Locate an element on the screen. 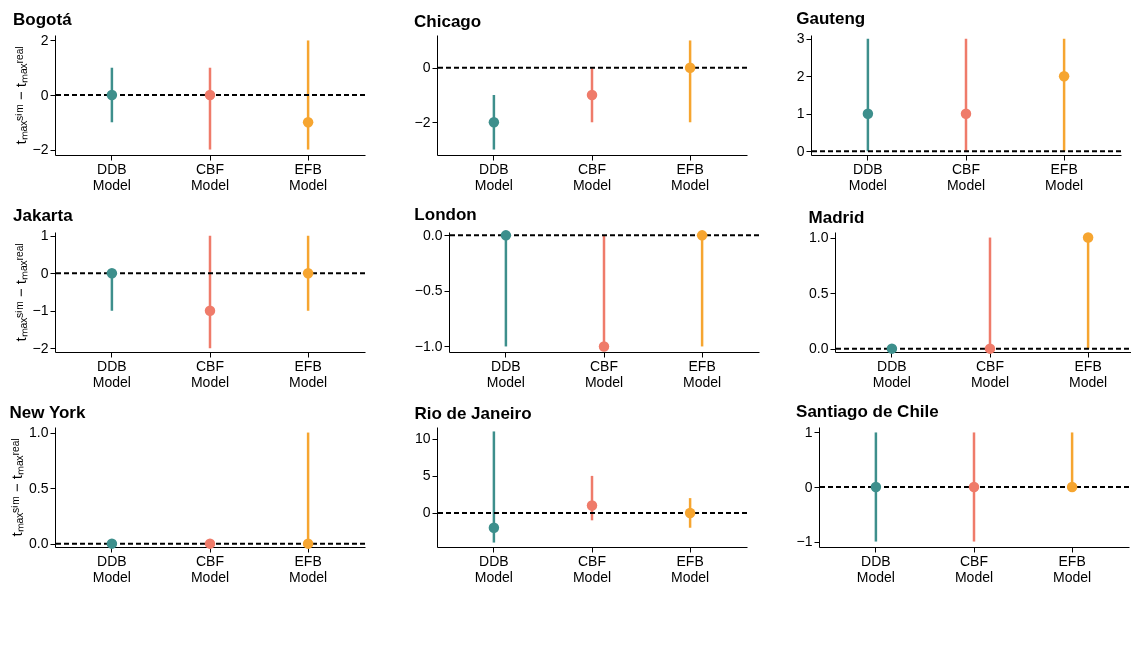 The height and width of the screenshot is (668, 1131). y-tick-label: 3 is located at coordinates (800, 38).